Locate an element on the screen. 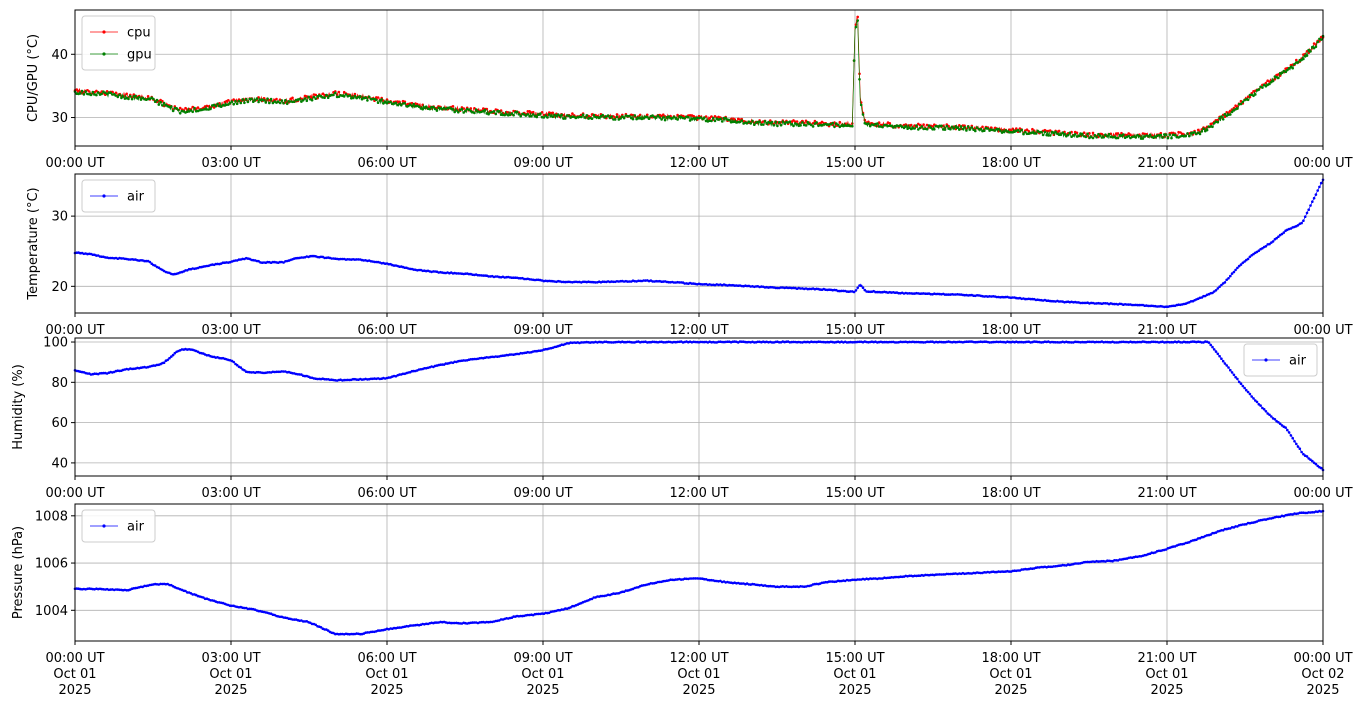 The width and height of the screenshot is (1364, 707). x-tick-label: 09:00 UT is located at coordinates (542, 330).